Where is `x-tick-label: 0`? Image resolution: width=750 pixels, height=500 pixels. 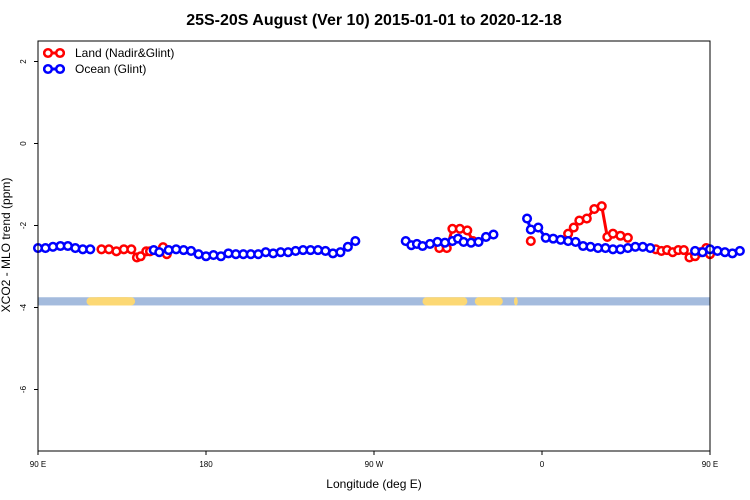 x-tick-label: 0 is located at coordinates (542, 464).